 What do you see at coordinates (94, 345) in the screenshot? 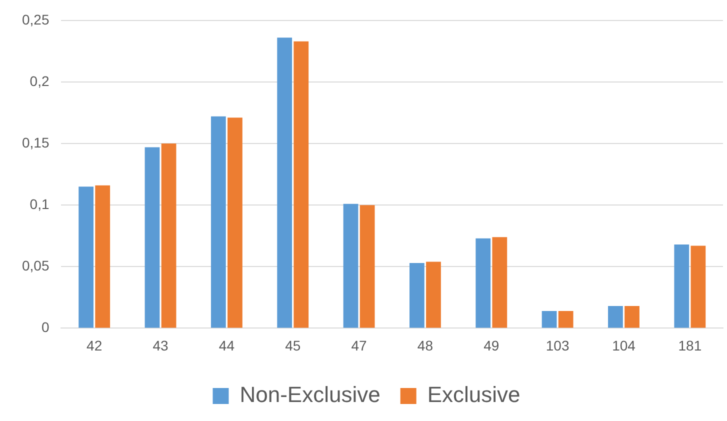
I see `x-tick-label: 42` at bounding box center [94, 345].